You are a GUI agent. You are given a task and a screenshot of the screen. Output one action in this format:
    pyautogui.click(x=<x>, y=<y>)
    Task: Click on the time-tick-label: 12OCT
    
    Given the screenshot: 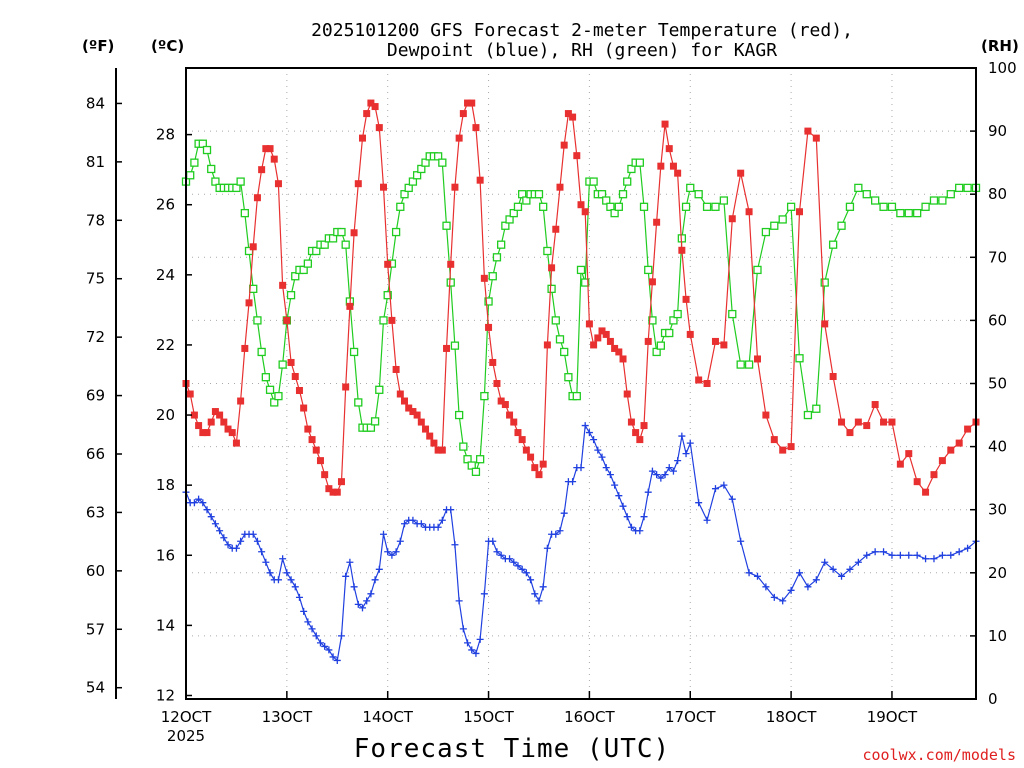 What is the action you would take?
    pyautogui.click(x=186, y=717)
    